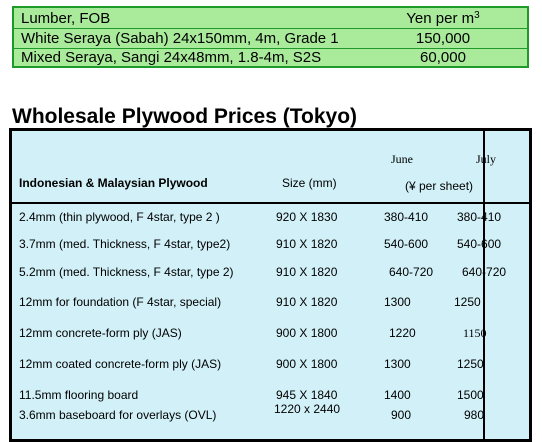  What do you see at coordinates (406, 244) in the screenshot?
I see `june-price: 540-600` at bounding box center [406, 244].